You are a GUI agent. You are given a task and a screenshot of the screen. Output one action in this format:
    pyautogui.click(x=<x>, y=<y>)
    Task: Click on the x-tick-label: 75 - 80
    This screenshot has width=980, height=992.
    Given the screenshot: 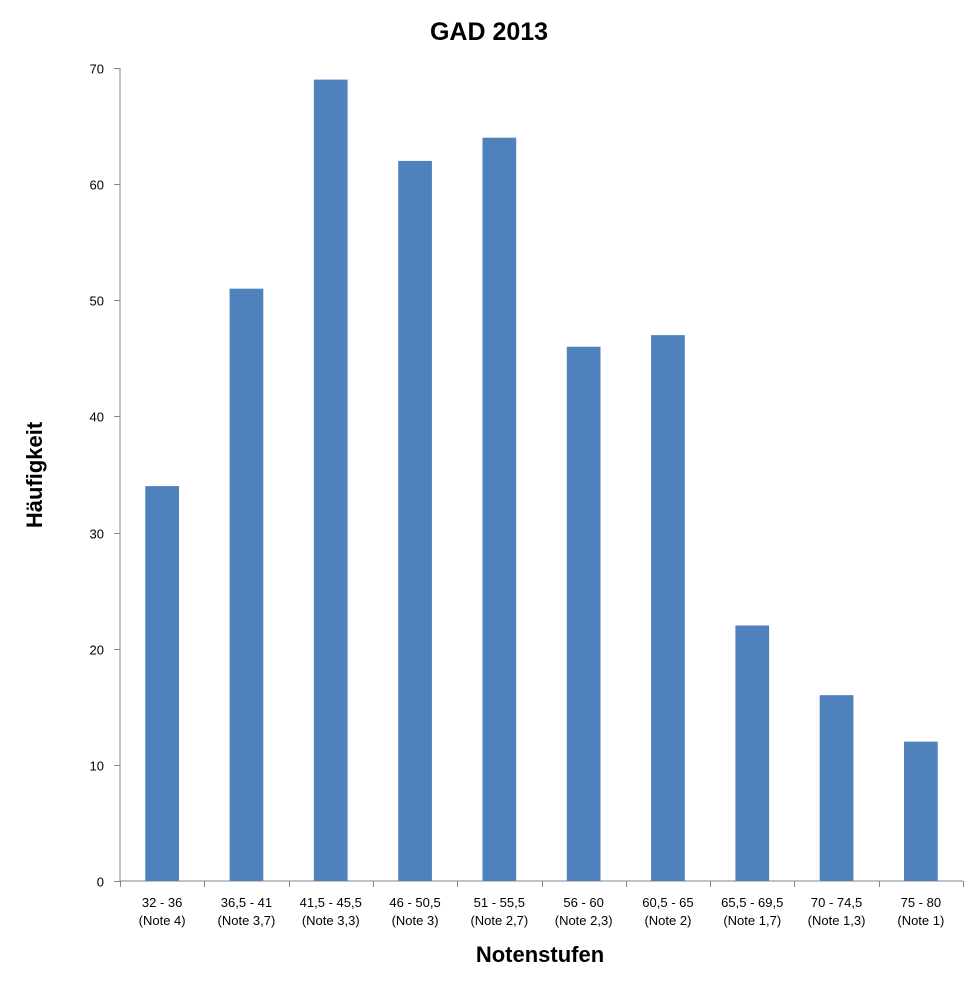 What is the action you would take?
    pyautogui.click(x=921, y=902)
    